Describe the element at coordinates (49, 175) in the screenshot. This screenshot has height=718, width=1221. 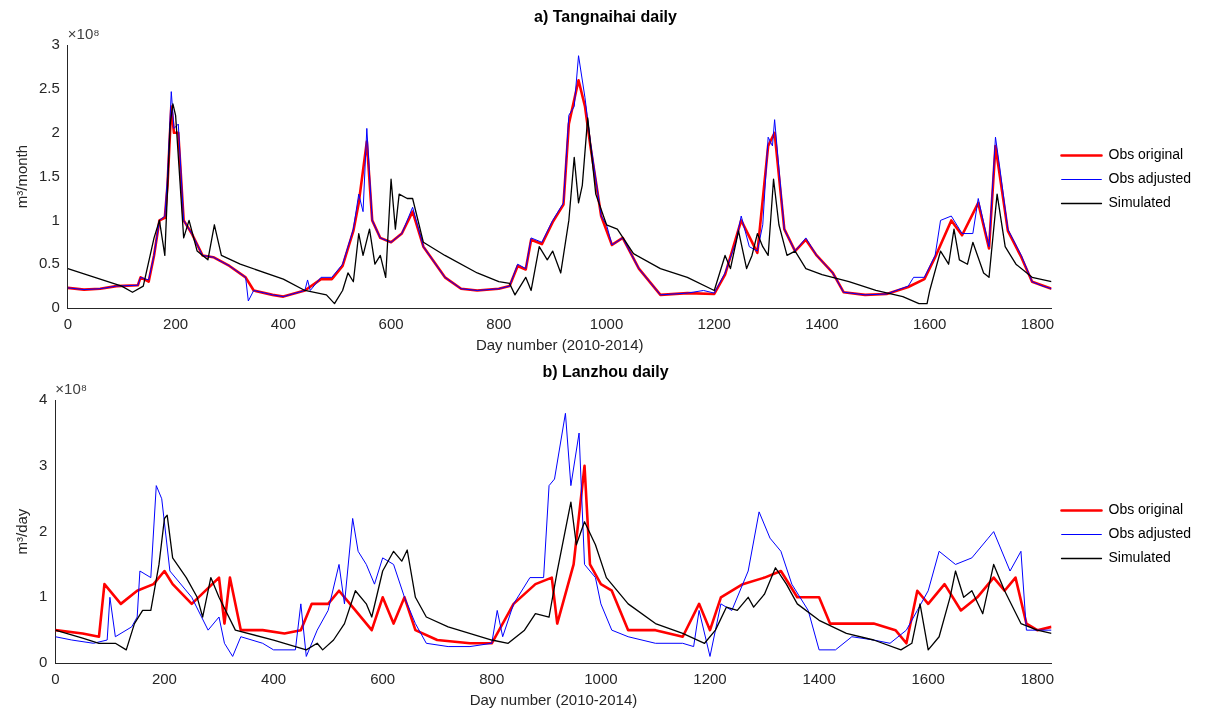
I see `y-tick-label: 1.5` at that location.